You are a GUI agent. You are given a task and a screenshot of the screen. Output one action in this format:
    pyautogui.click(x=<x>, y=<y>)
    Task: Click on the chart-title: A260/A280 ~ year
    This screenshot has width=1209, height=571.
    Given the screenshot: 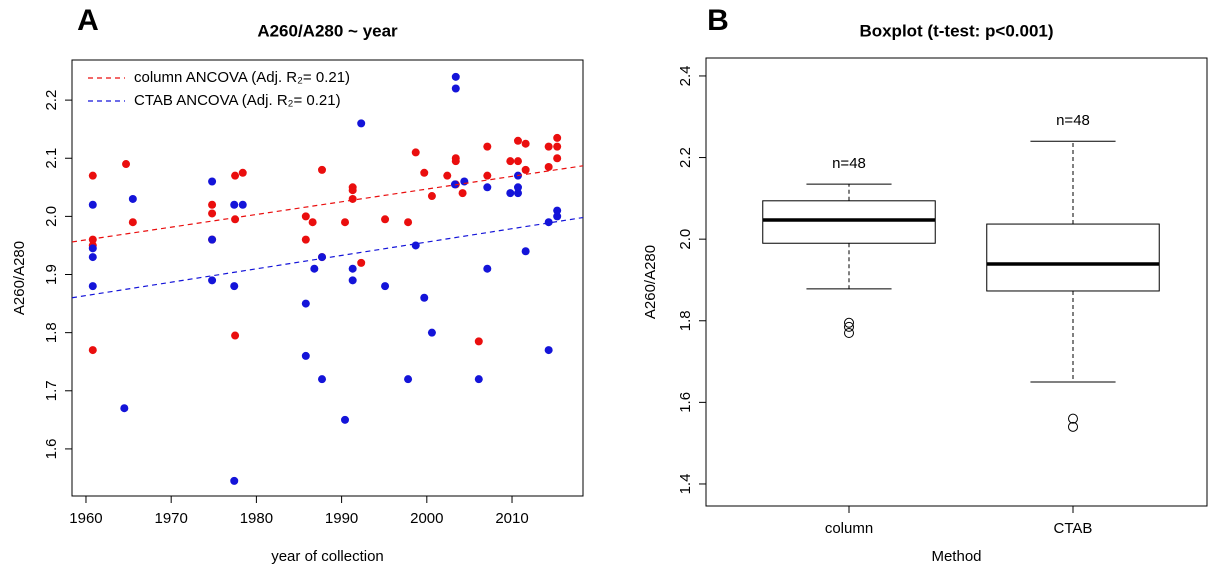 What is the action you would take?
    pyautogui.click(x=327, y=30)
    